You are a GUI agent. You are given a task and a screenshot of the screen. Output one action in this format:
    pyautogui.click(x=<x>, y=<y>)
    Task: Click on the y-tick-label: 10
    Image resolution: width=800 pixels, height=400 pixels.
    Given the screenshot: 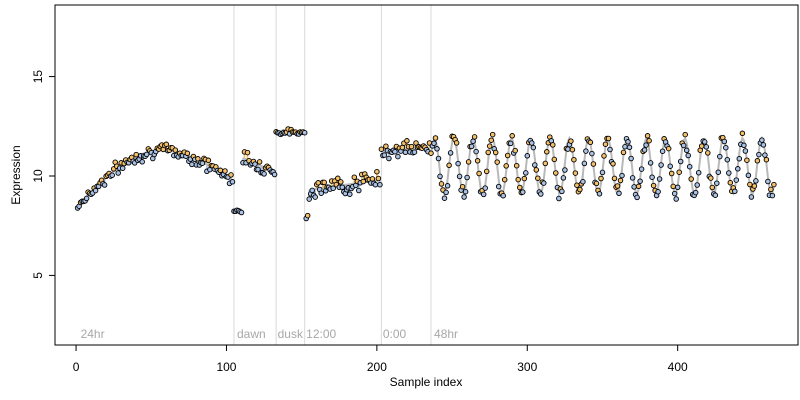 What is the action you would take?
    pyautogui.click(x=38, y=176)
    